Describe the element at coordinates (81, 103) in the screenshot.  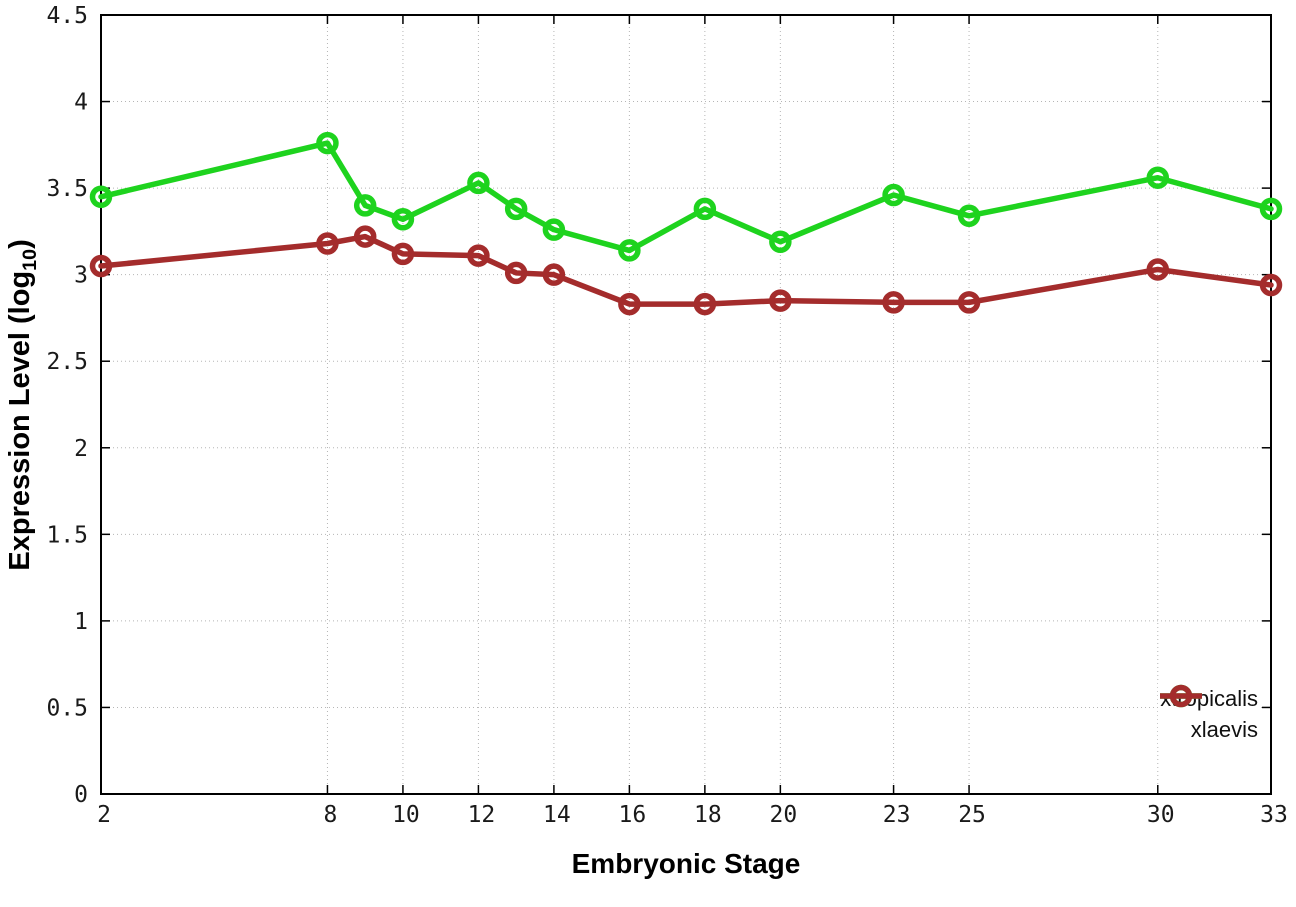
I see `y-tick-label: 4` at that location.